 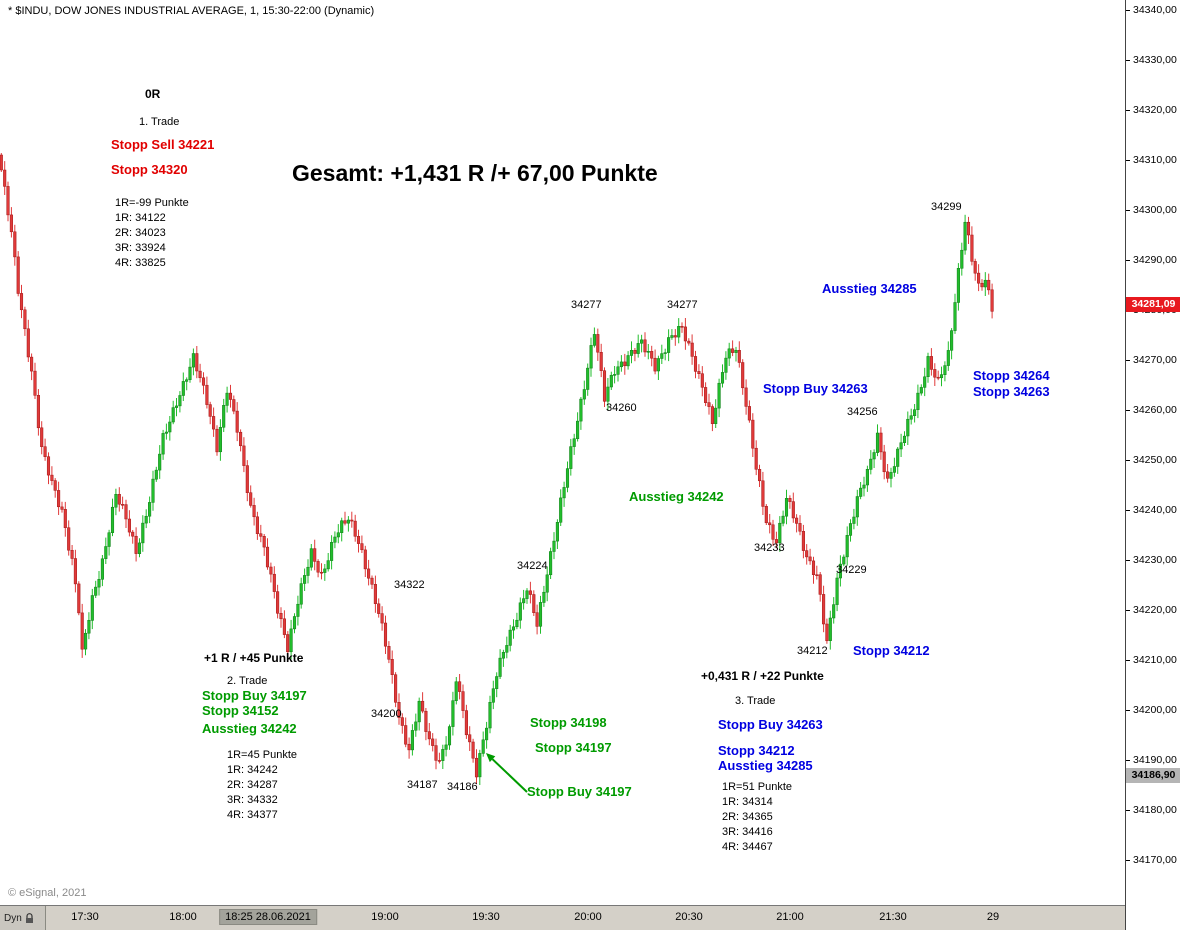 What do you see at coordinates (893, 917) in the screenshot?
I see `time-axis-label: 21:30` at bounding box center [893, 917].